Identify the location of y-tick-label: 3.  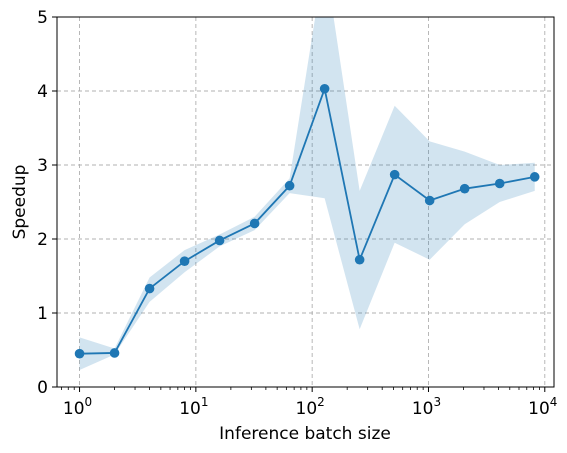
(42, 166).